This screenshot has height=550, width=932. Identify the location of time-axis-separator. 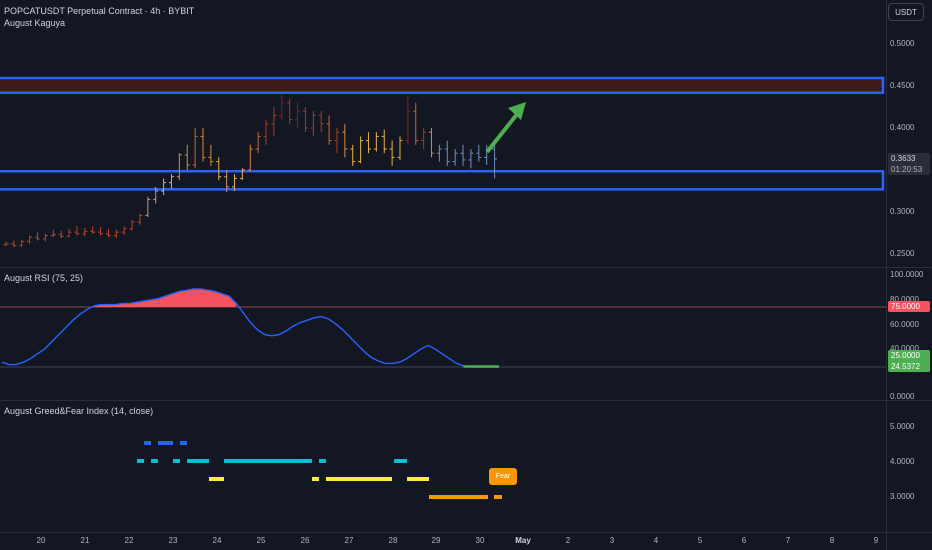
(466, 532).